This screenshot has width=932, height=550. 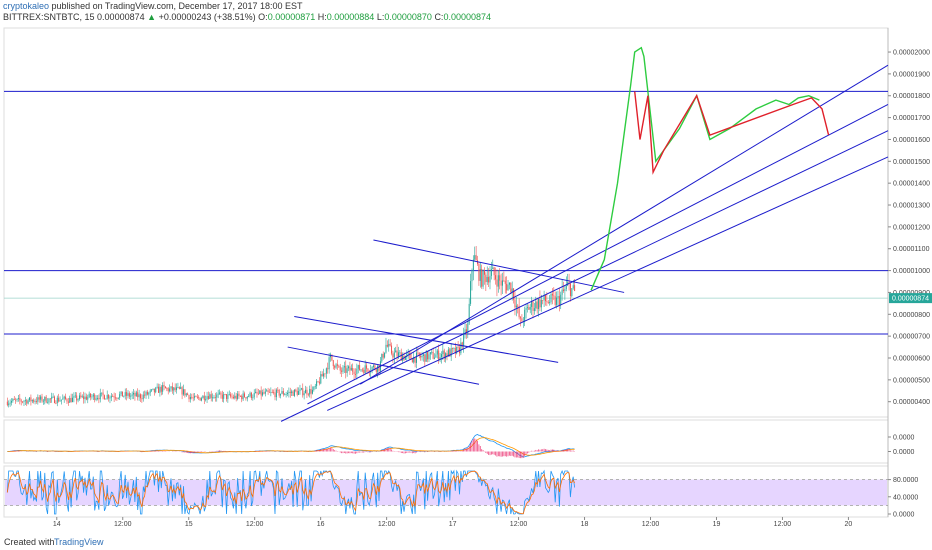 I want to click on price-tick-label: 0.00001200, so click(x=911, y=227).